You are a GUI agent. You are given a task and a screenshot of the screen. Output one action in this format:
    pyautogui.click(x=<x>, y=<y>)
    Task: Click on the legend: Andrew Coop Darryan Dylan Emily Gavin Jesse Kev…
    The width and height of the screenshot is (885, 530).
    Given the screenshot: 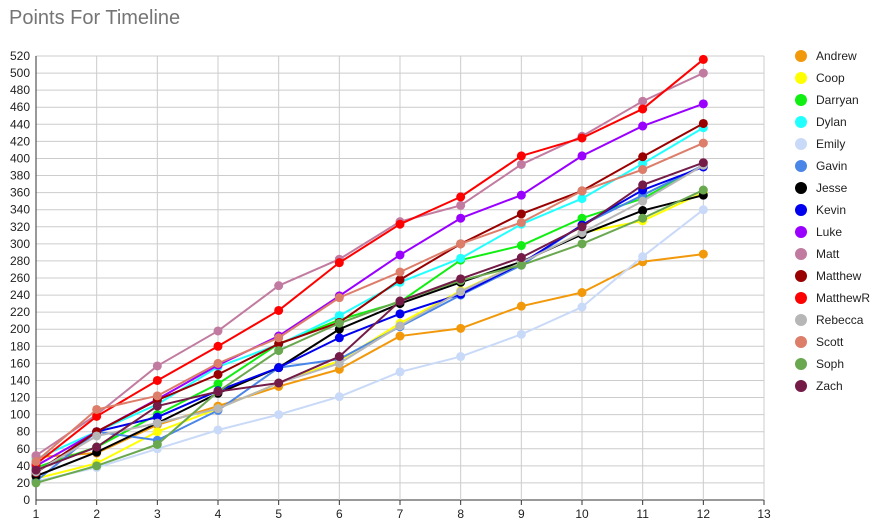 What is the action you would take?
    pyautogui.click(x=832, y=221)
    